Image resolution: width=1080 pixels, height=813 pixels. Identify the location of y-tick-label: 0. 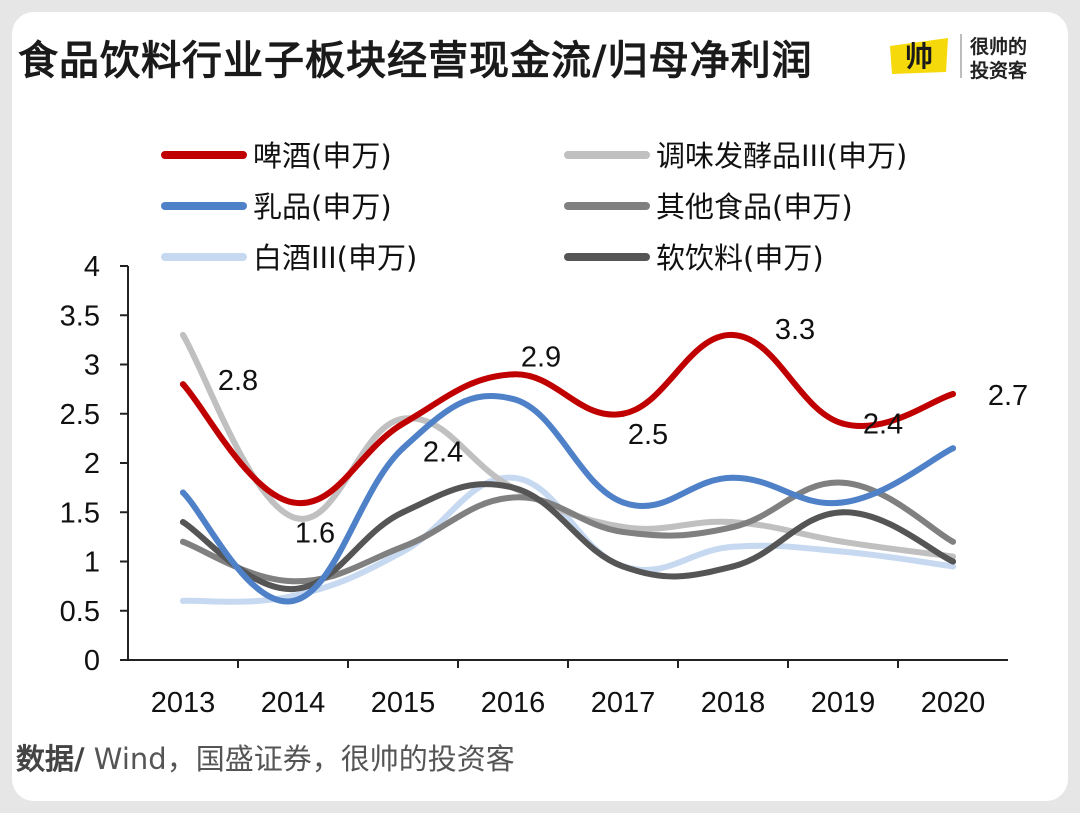
(92, 661).